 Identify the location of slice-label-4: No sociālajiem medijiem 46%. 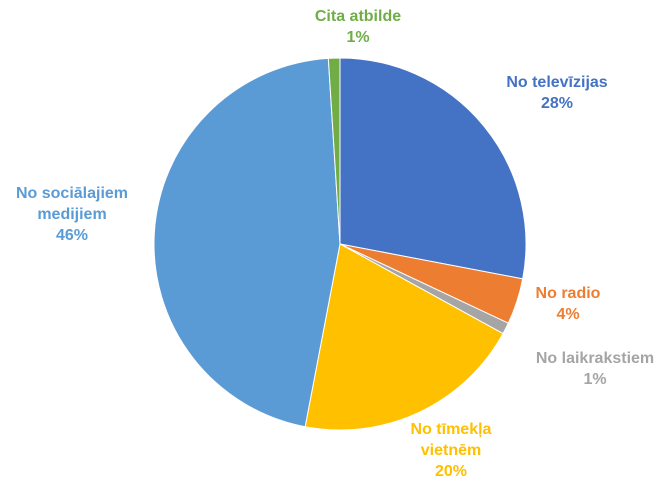
(72, 214).